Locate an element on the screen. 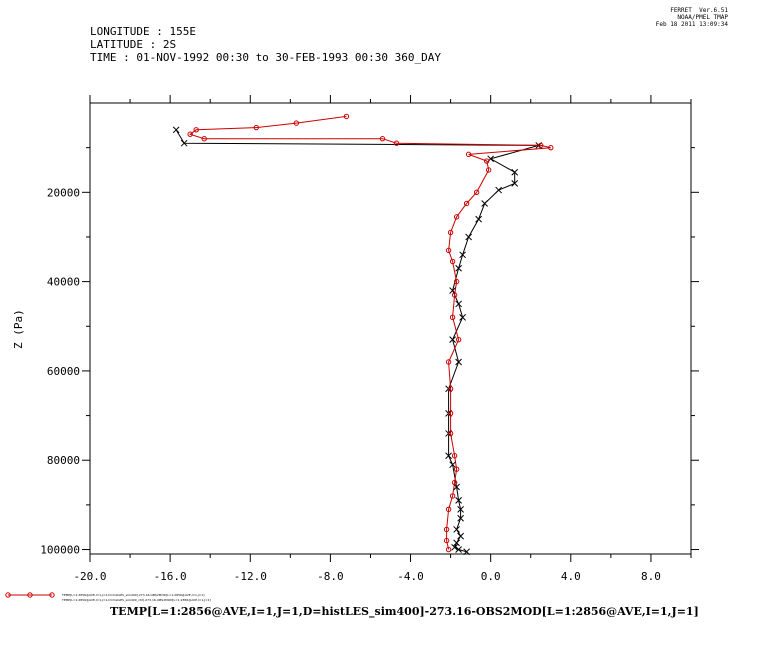  y-axis-label: Z (Pa) is located at coordinates (18, 329).